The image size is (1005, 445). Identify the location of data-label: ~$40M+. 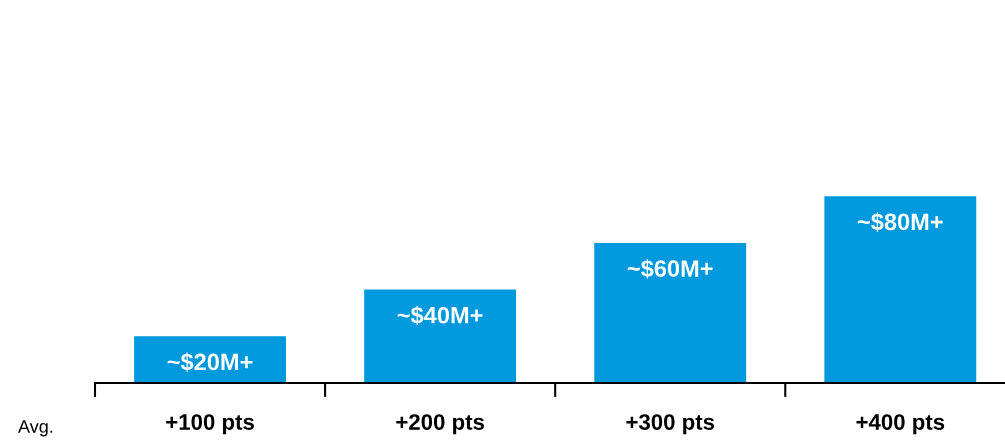
(440, 315).